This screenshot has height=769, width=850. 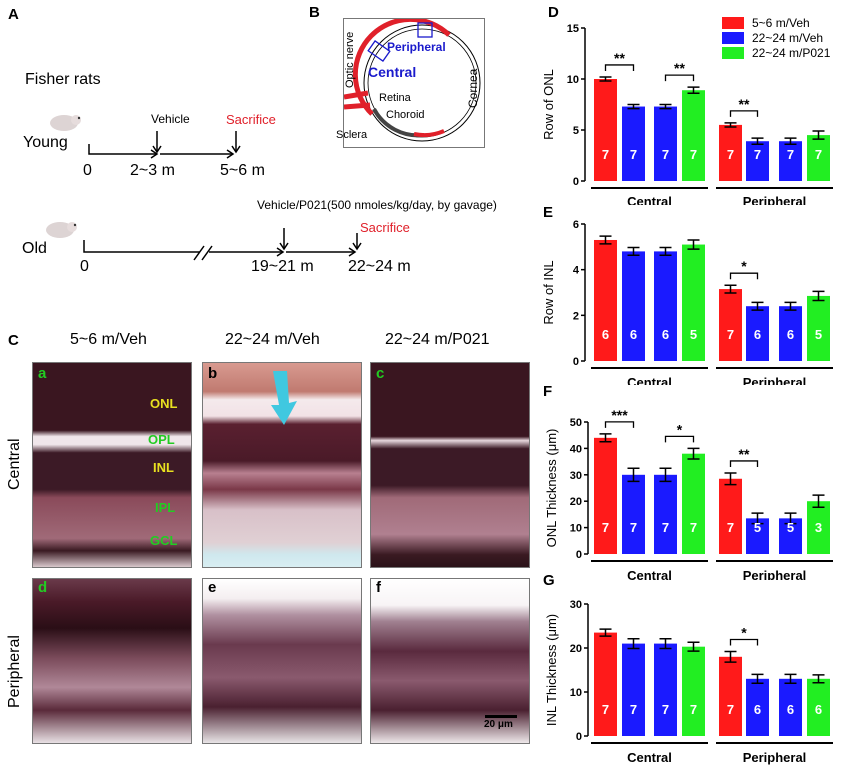 I want to click on panel-a-label: A, so click(x=13, y=14).